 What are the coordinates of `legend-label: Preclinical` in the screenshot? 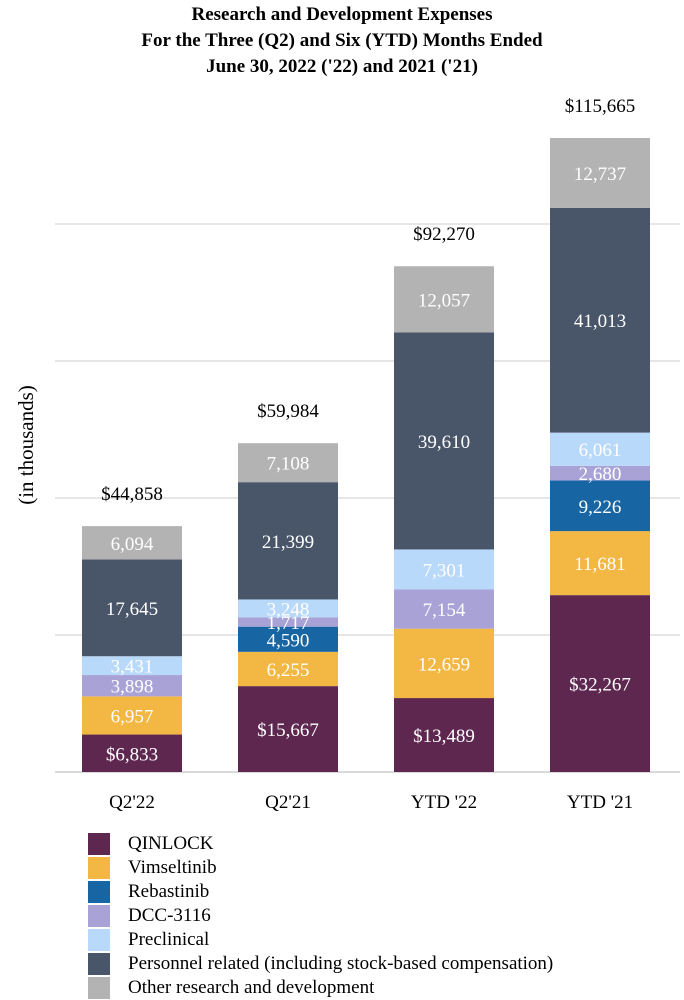 It's located at (169, 939).